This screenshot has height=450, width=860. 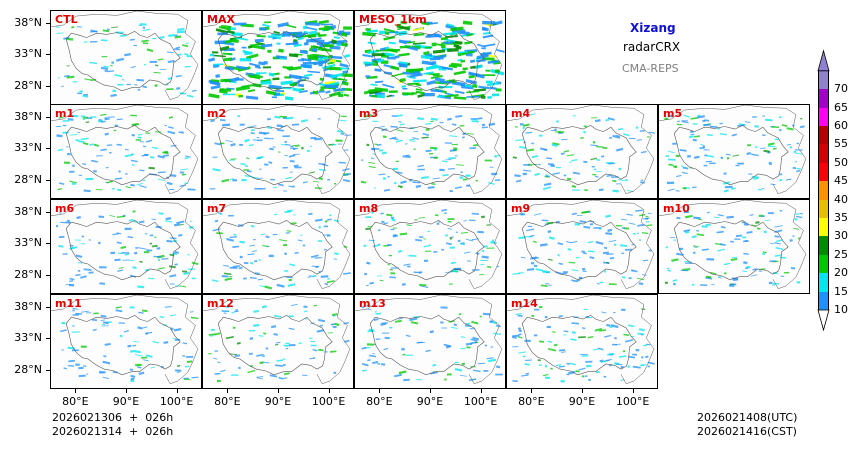 What do you see at coordinates (841, 309) in the screenshot?
I see `colorbar-label: 10` at bounding box center [841, 309].